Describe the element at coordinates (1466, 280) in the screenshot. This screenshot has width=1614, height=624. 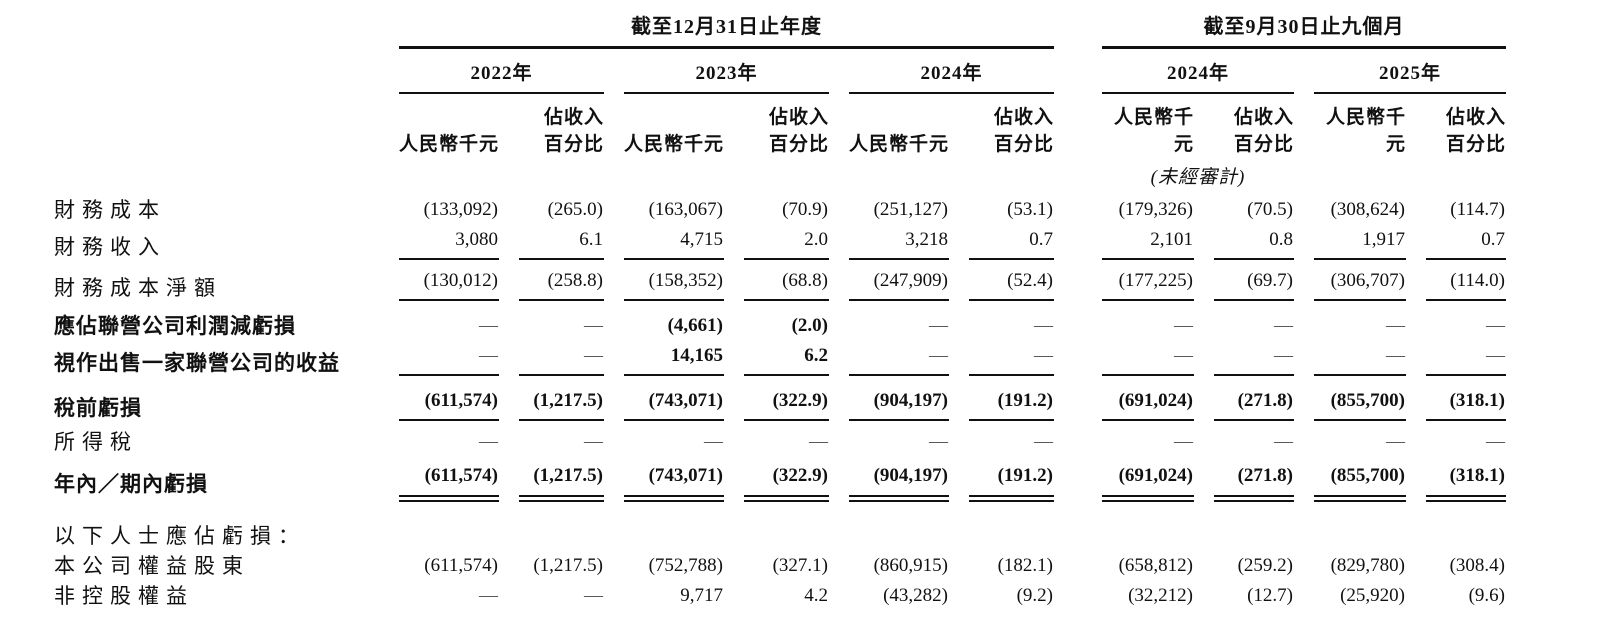
I see `percent-cell: (114.0)` at that location.